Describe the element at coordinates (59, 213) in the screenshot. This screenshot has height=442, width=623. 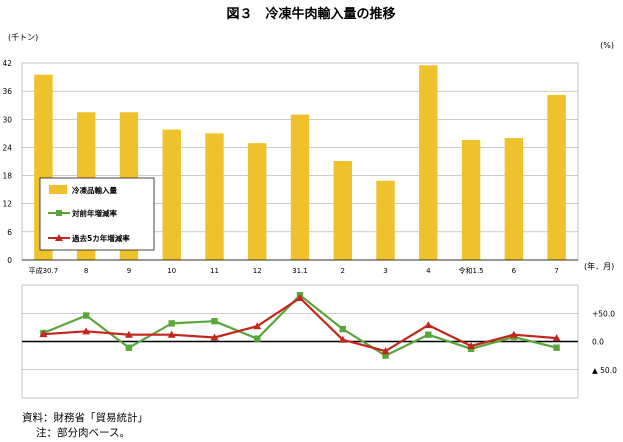
I see `legend-marker-yoy` at that location.